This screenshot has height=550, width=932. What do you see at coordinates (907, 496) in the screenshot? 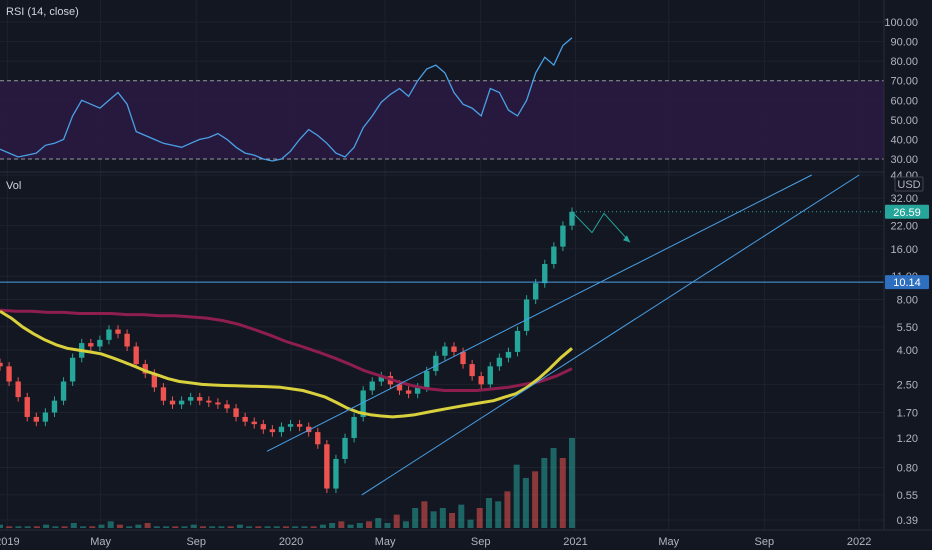
I see `price-axis-tick: 0.55` at bounding box center [907, 496].